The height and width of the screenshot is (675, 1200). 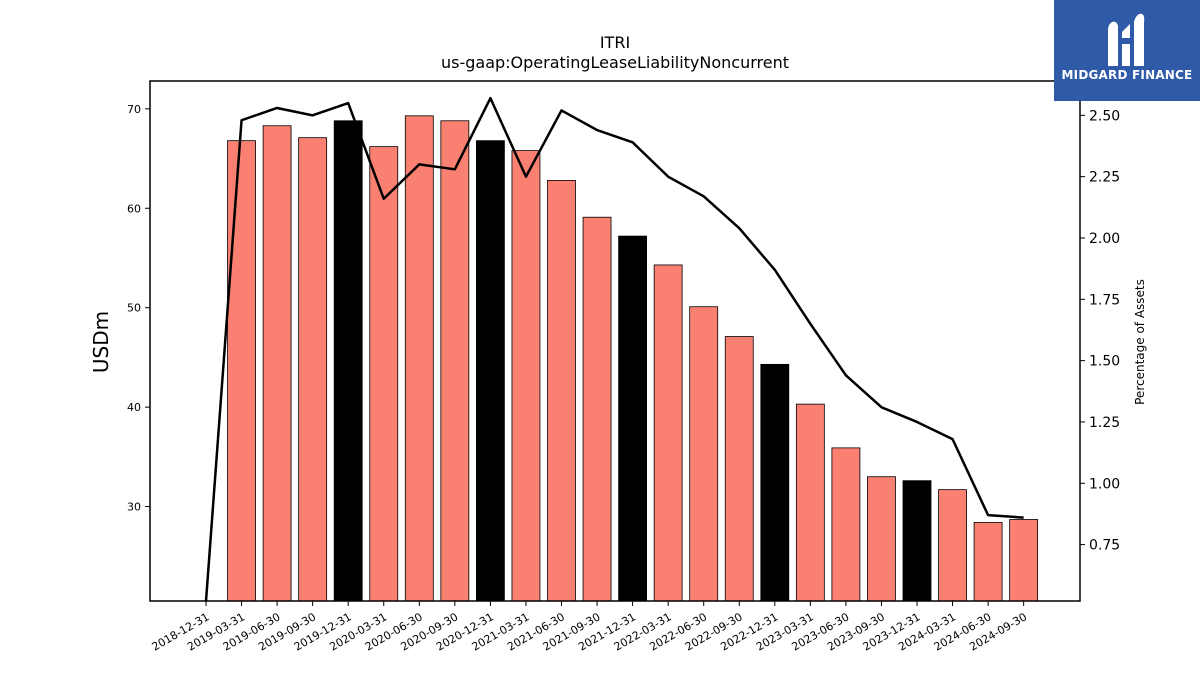 I want to click on logo-text: MIDGARD FINANCE, so click(x=1127, y=75).